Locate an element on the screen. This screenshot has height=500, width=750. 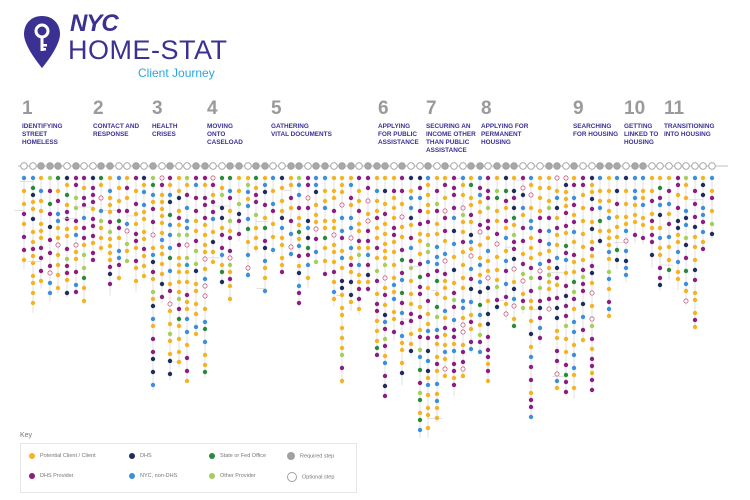
step-10: 10 GETTING LINKED TO HOUSING is located at coordinates (641, 123).